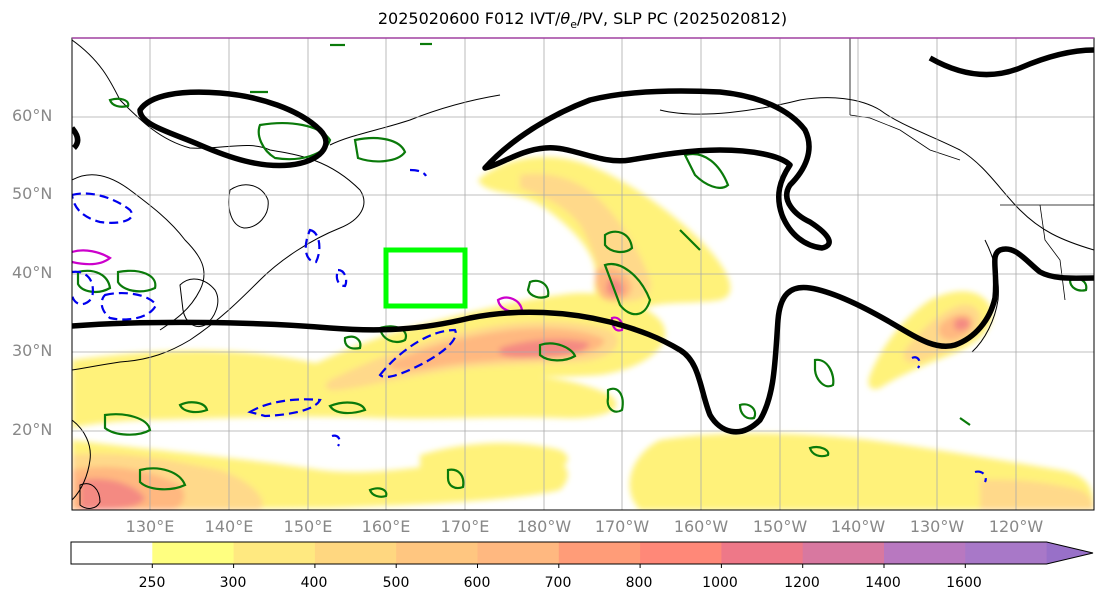  Describe the element at coordinates (32, 350) in the screenshot. I see `lat-label: 30°N` at that location.